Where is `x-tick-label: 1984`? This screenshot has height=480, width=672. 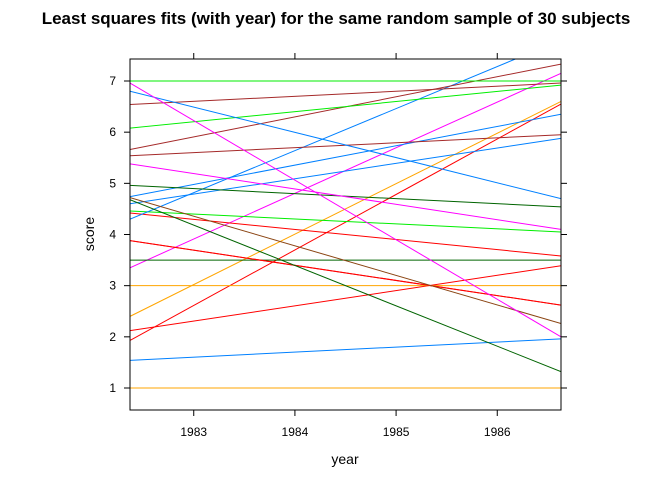
x-tick-label: 1984 is located at coordinates (295, 432).